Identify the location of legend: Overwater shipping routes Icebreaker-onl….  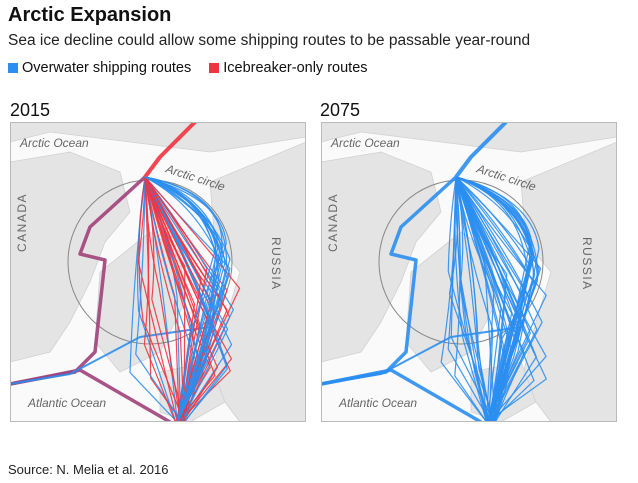
(188, 68).